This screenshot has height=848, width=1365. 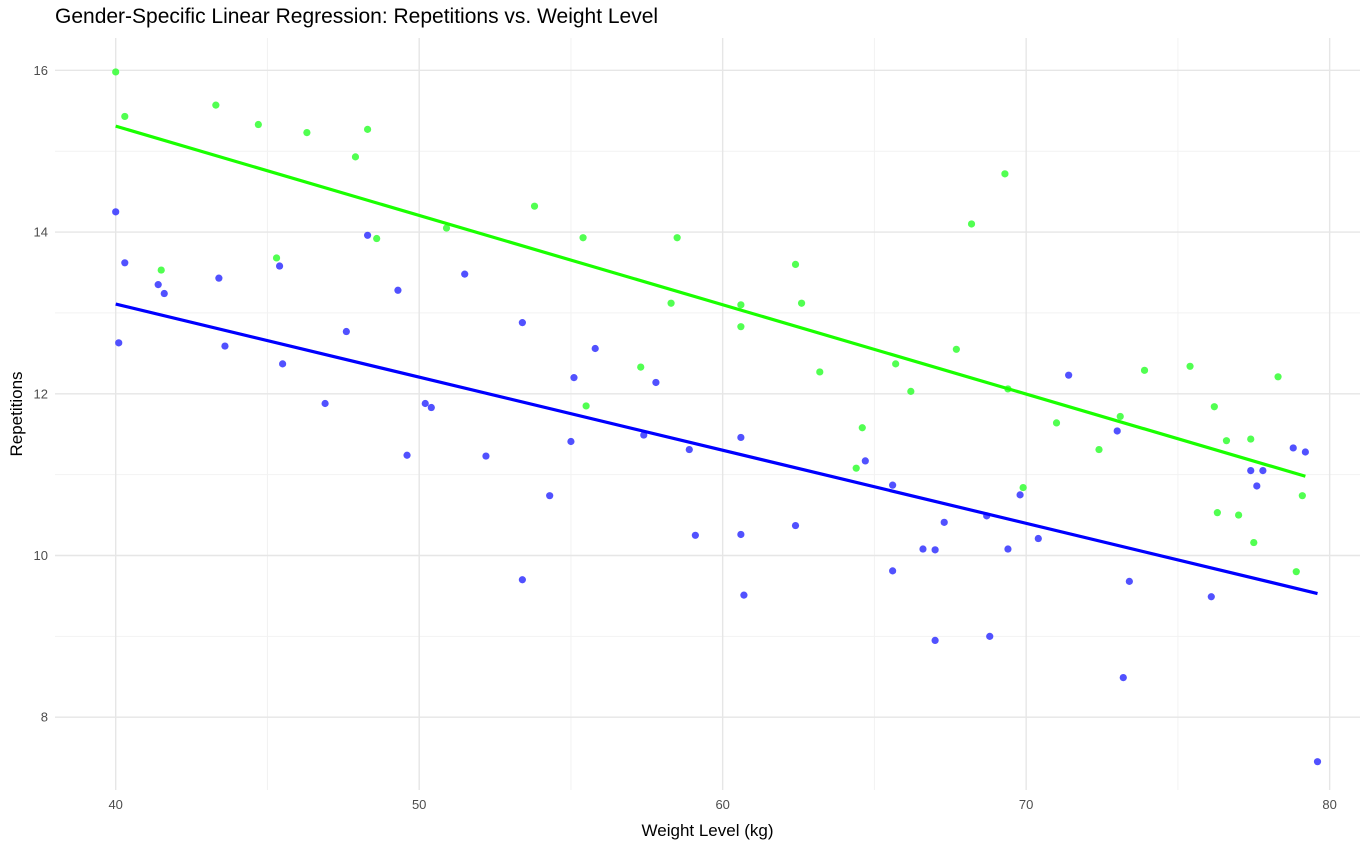 I want to click on x-tick-label: 80, so click(x=1329, y=804).